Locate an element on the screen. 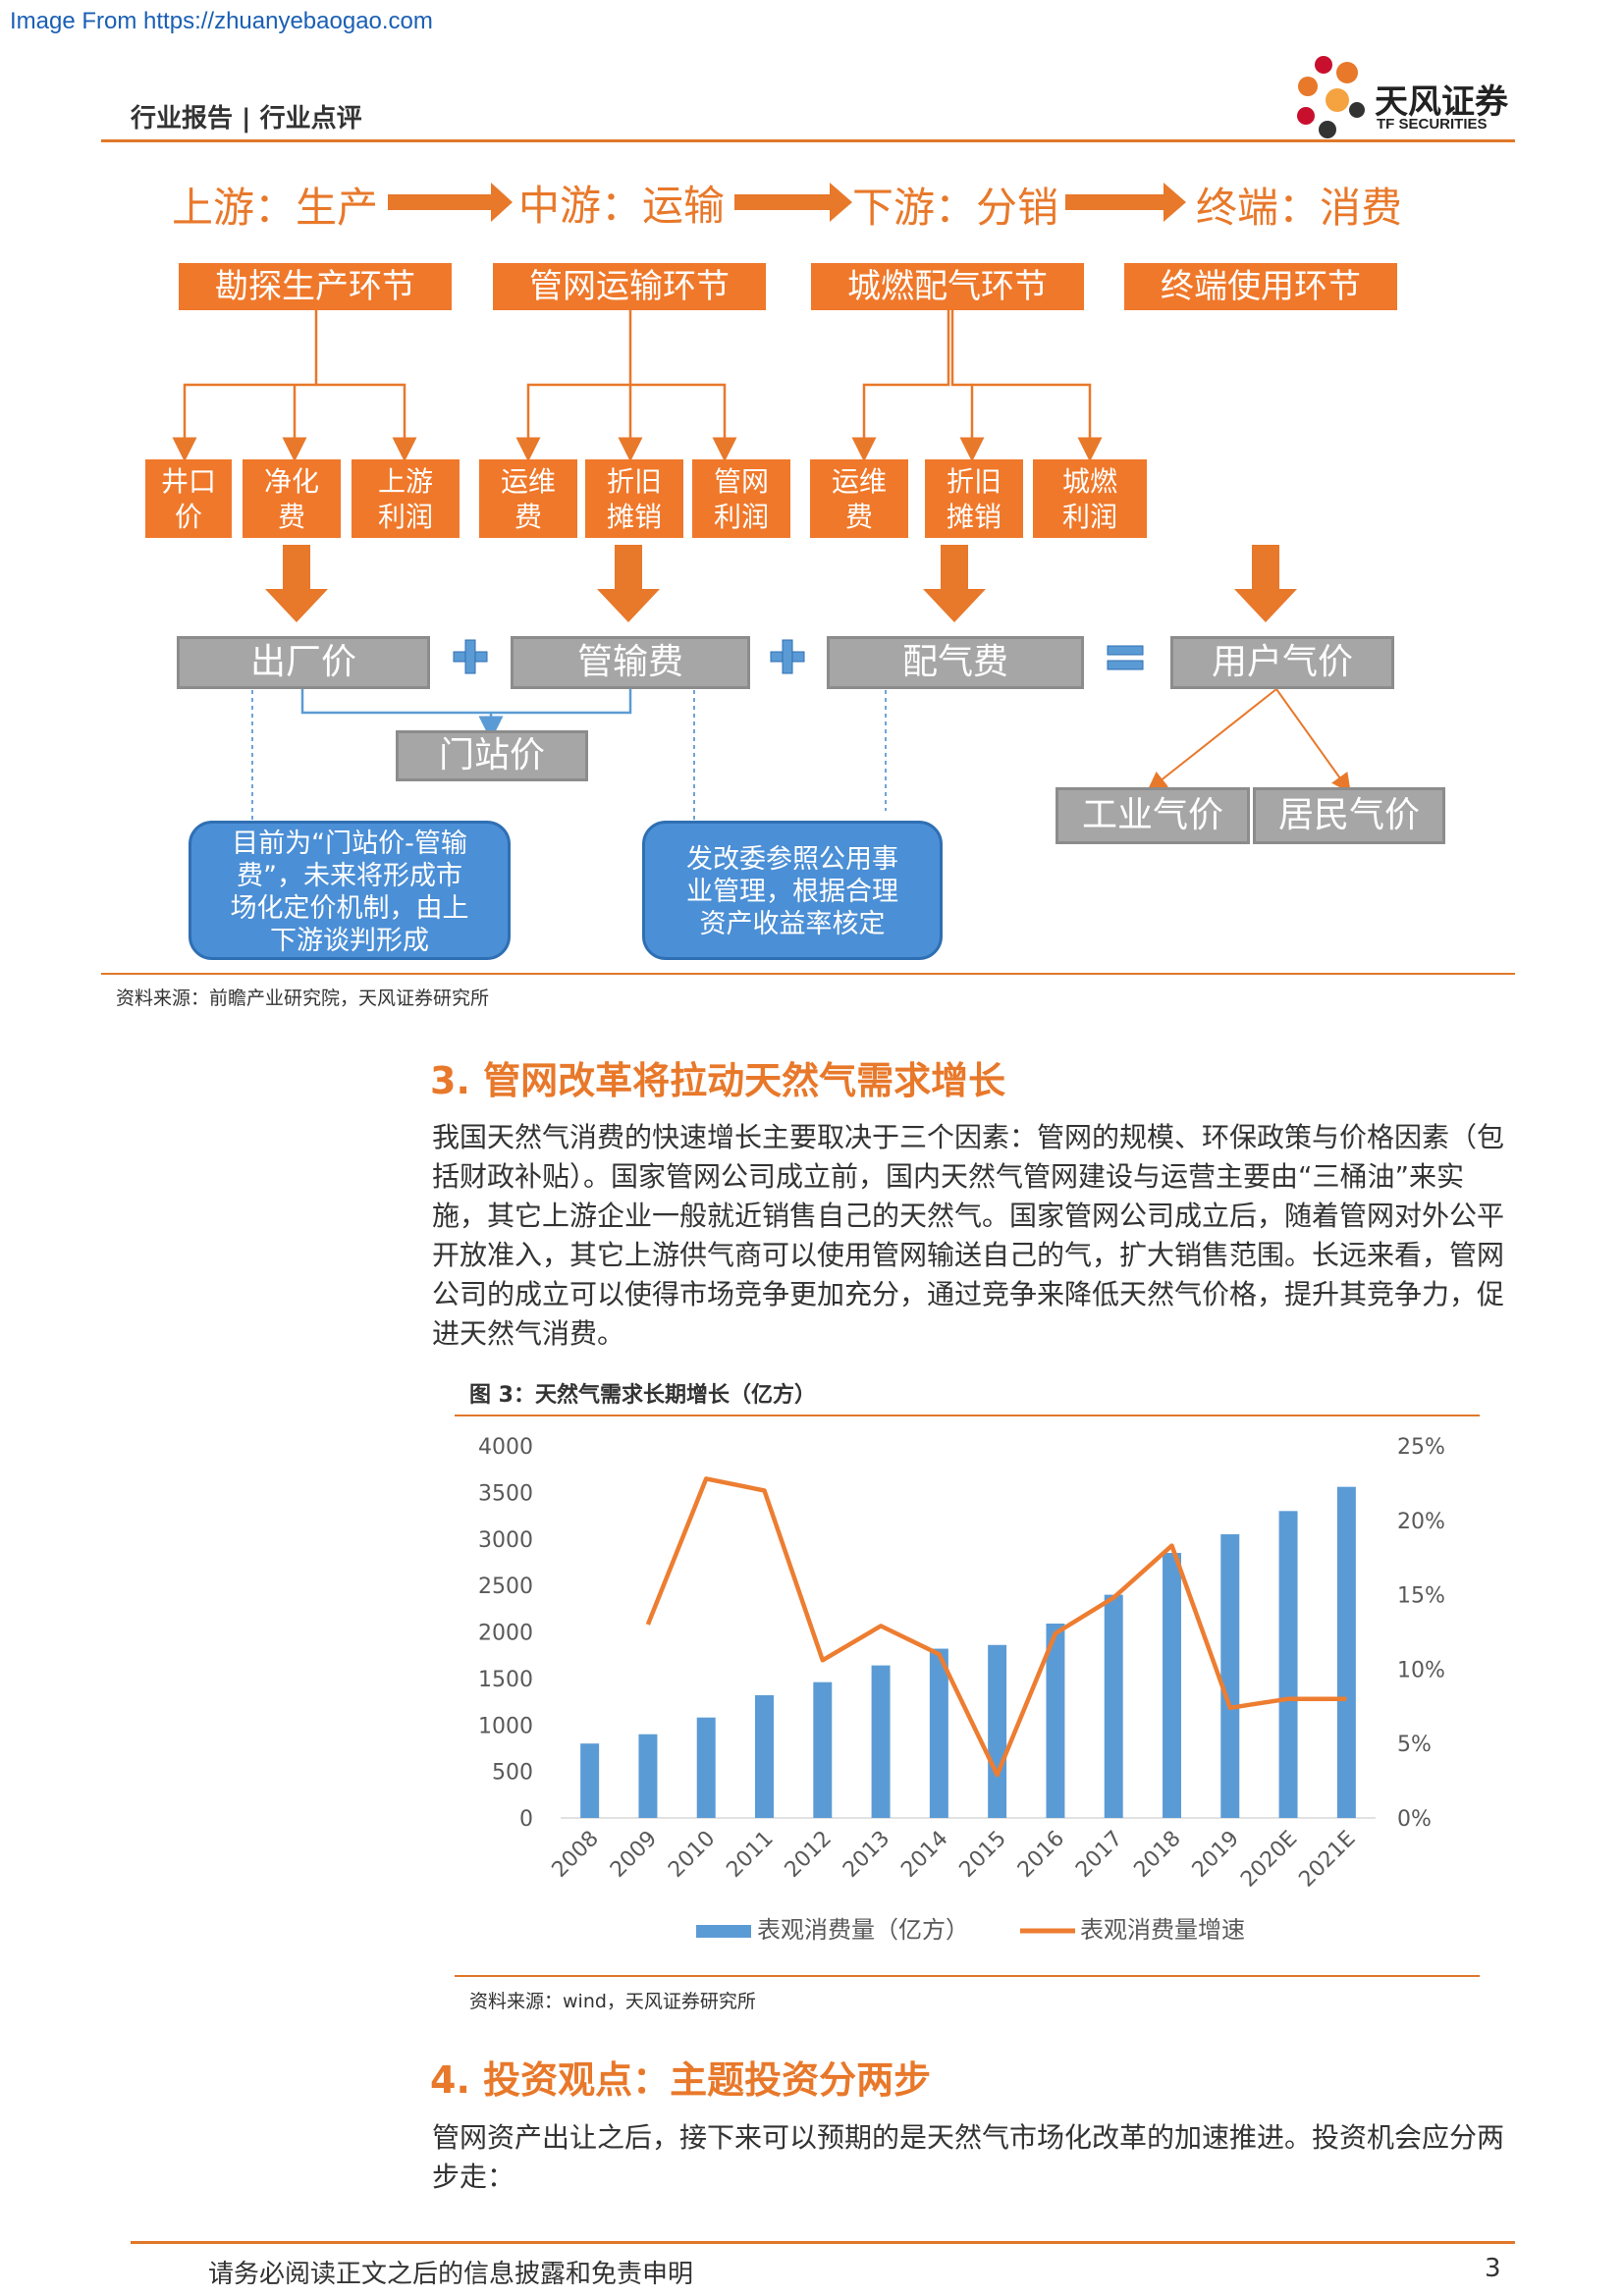  plus-icon is located at coordinates (798, 656).